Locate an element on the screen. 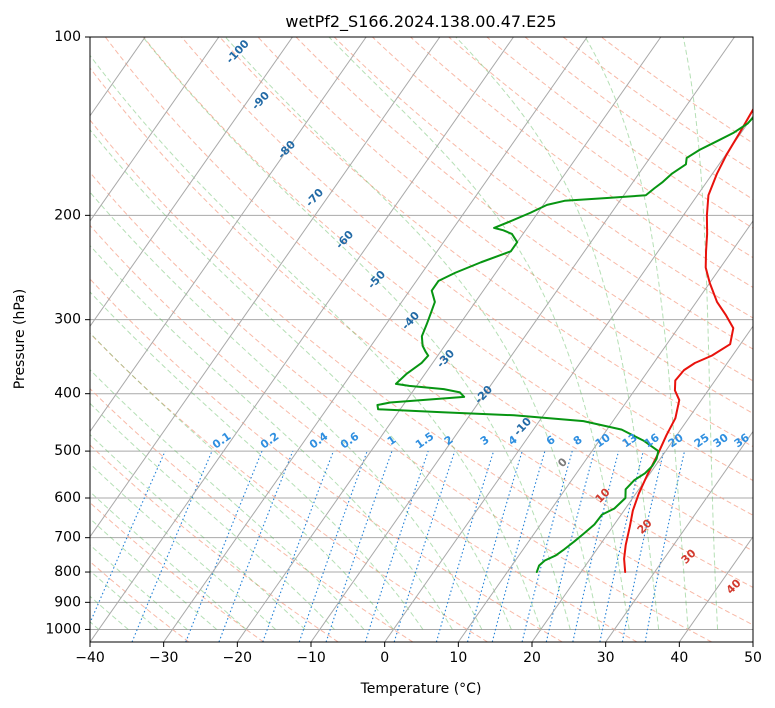  y-tick-label: 1000 is located at coordinates (63, 629).